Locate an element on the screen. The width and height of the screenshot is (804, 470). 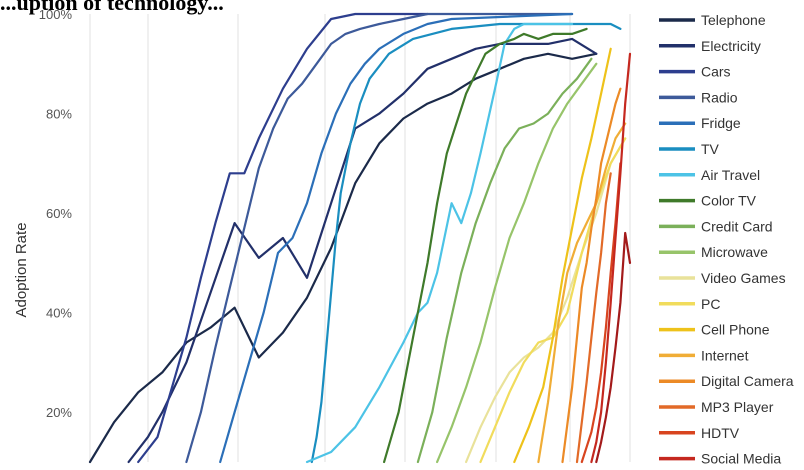
legend-label: Digital Camera is located at coordinates (747, 381).